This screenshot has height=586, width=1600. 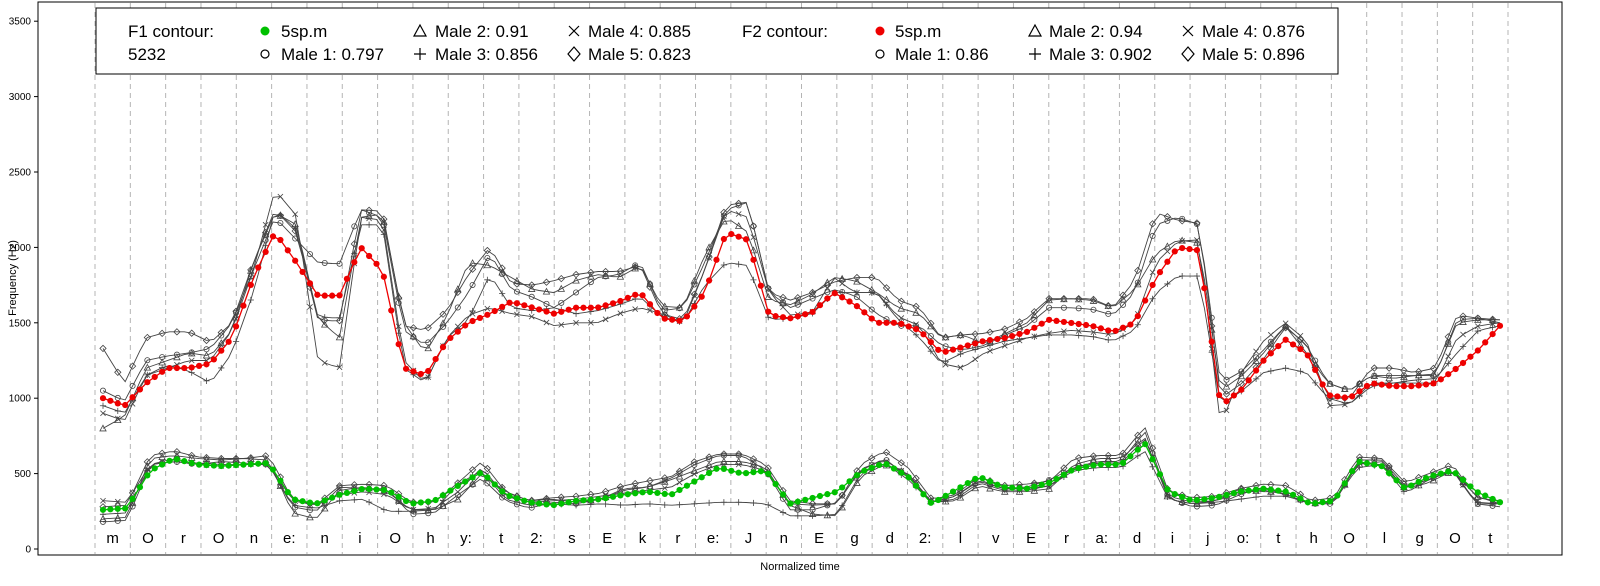 I want to click on segment-label: i, so click(x=1172, y=538).